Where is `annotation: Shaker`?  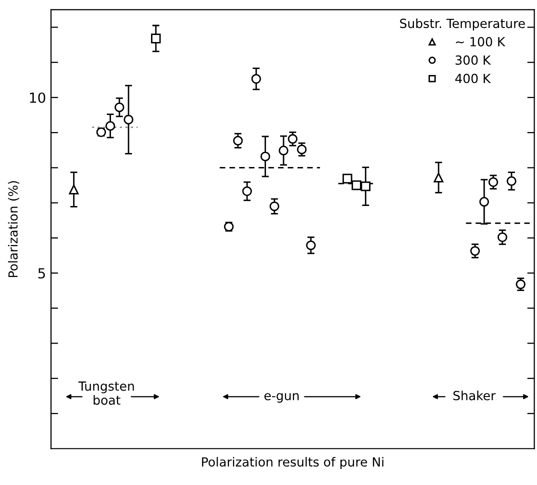
annotation: Shaker is located at coordinates (474, 395).